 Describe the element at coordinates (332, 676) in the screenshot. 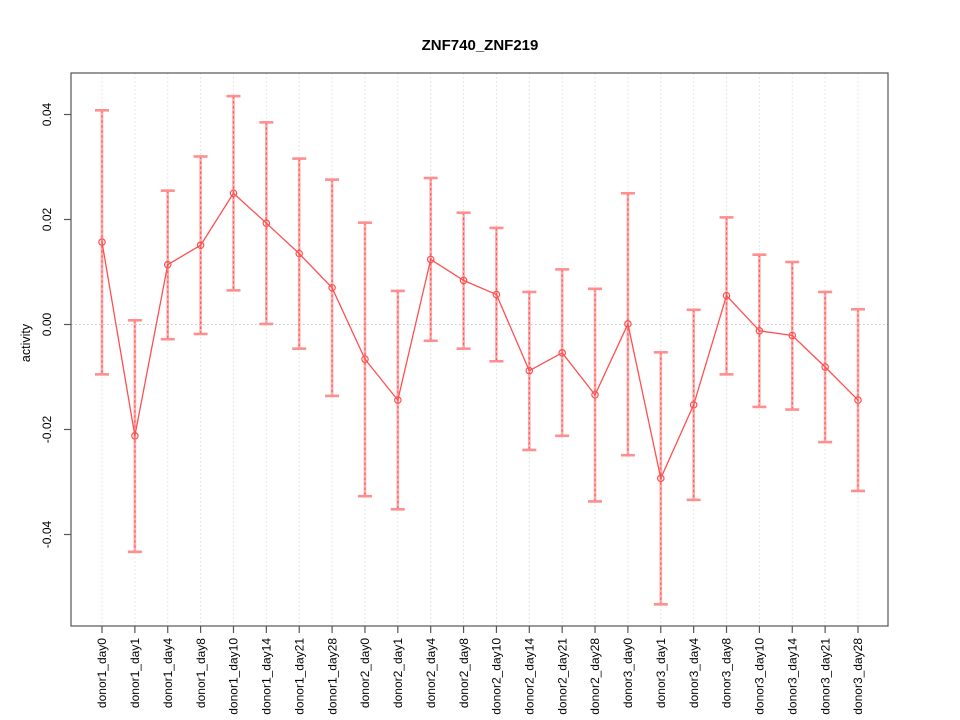

I see `x-tick-label: donor1_day28` at that location.